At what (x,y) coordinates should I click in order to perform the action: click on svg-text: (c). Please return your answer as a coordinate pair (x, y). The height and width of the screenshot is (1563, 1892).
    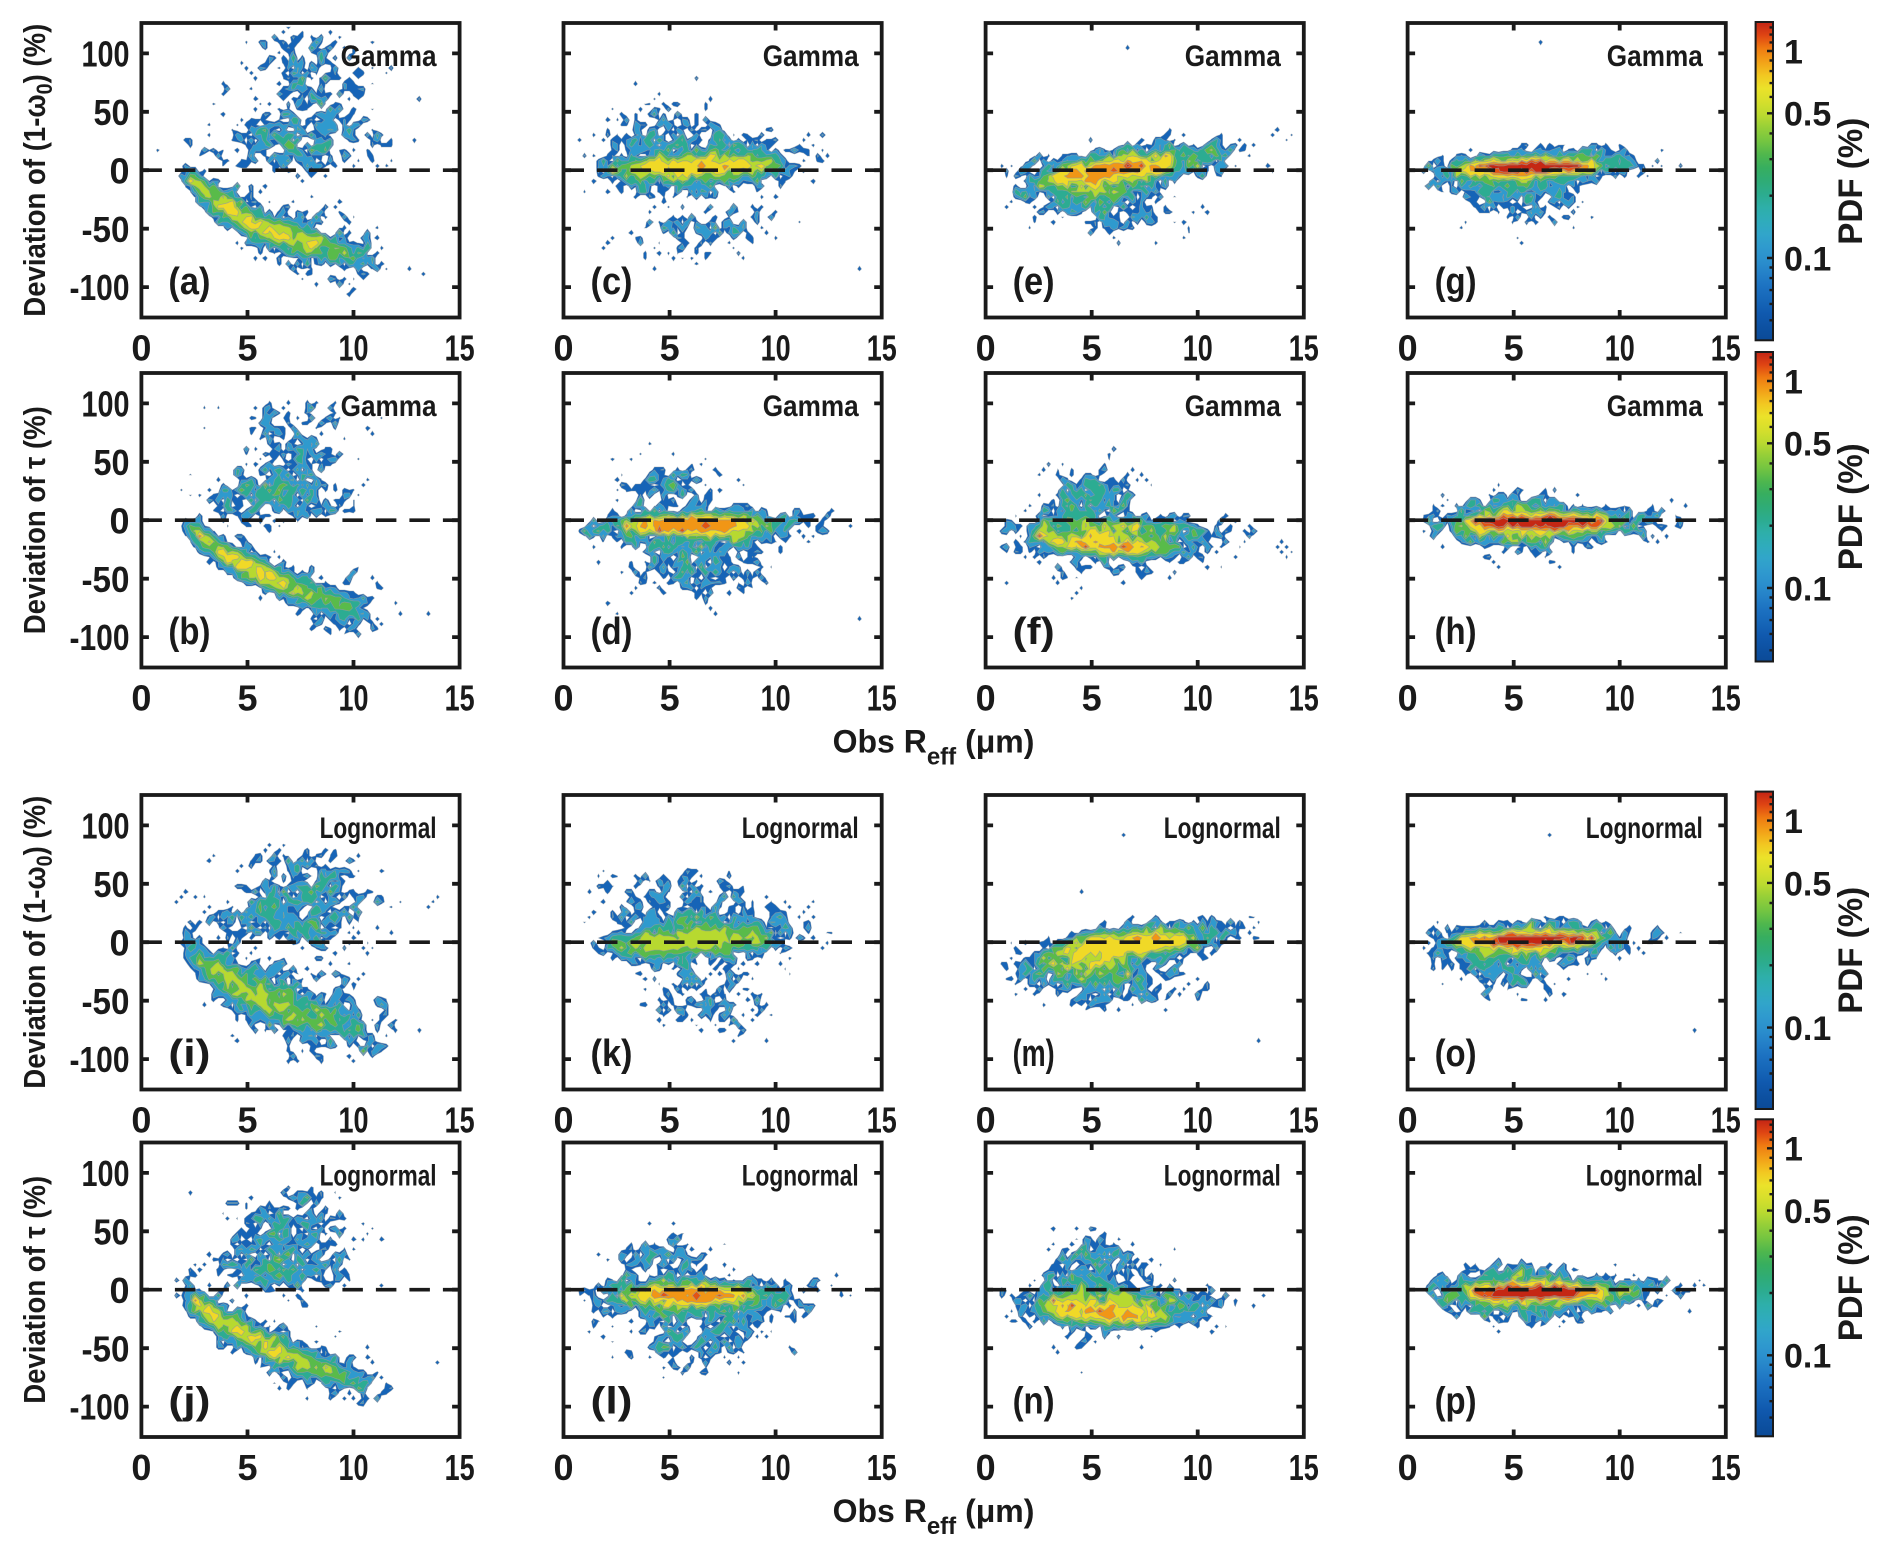
    Looking at the image, I should click on (612, 282).